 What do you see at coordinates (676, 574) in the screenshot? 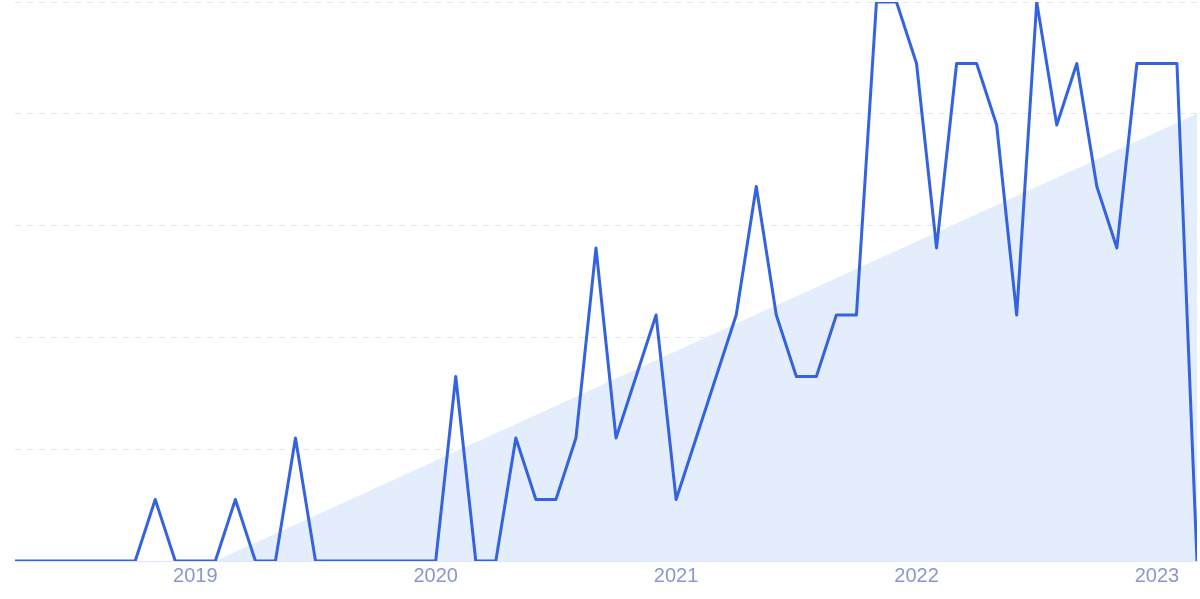
I see `x-tick-label: 2021` at bounding box center [676, 574].